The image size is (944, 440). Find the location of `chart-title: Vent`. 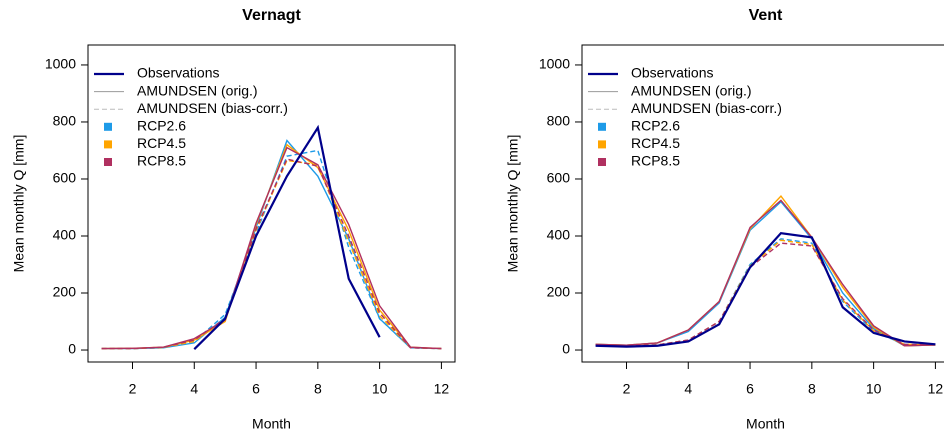

chart-title: Vent is located at coordinates (766, 15).